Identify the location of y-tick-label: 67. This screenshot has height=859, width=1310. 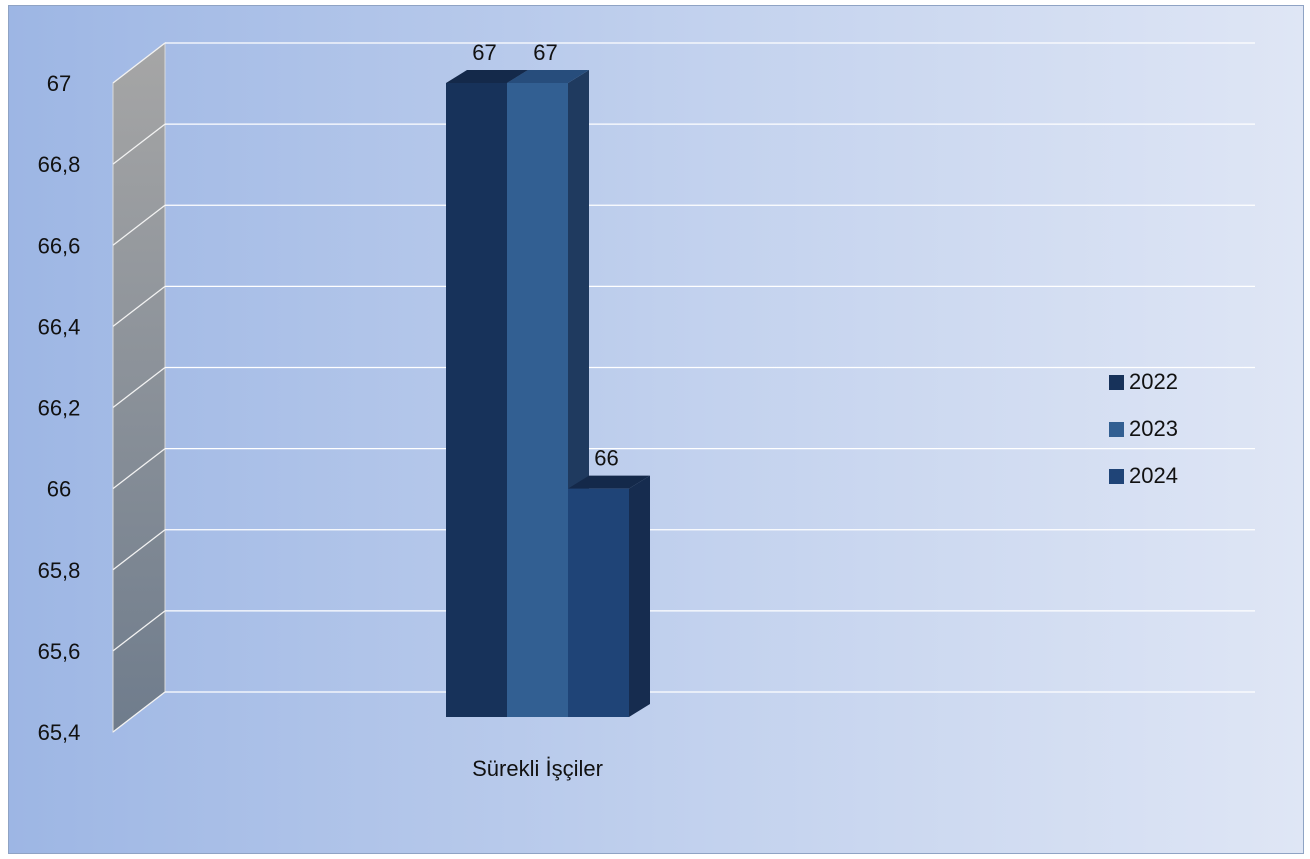
(59, 83).